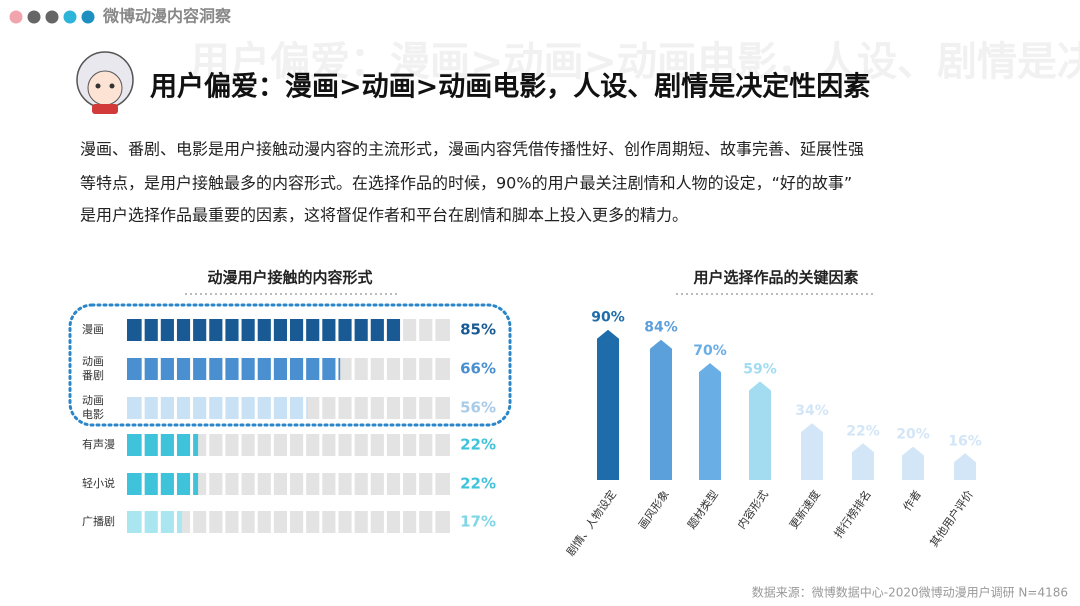 The image size is (1080, 606). What do you see at coordinates (478, 408) in the screenshot?
I see `value-label: 56%` at bounding box center [478, 408].